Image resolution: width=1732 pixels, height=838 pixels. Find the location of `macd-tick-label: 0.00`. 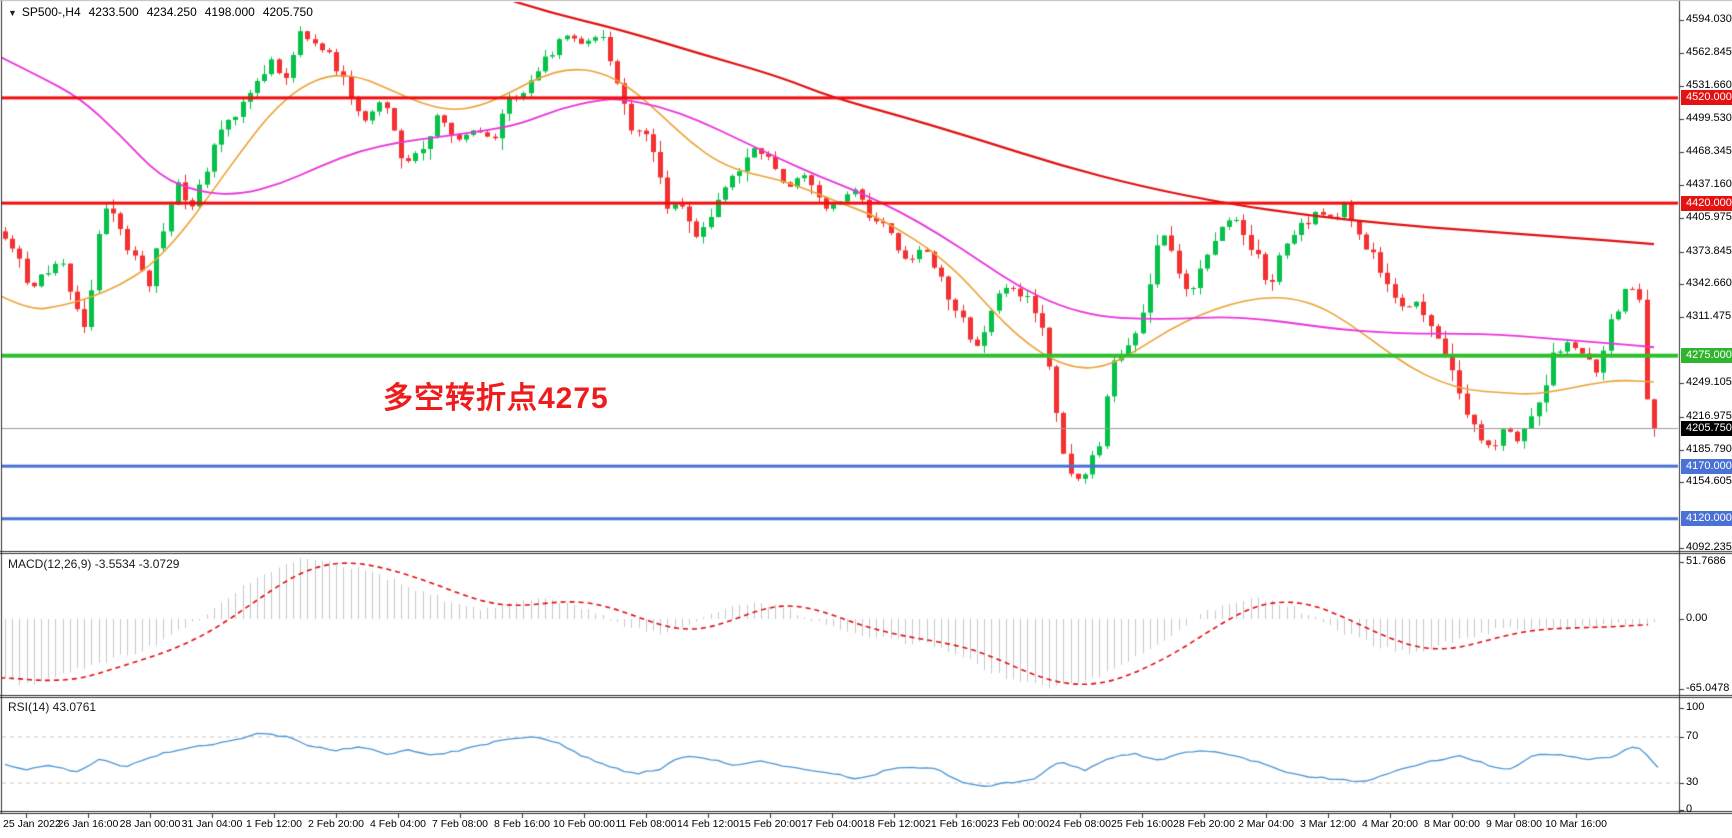

macd-tick-label: 0.00 is located at coordinates (1697, 617).